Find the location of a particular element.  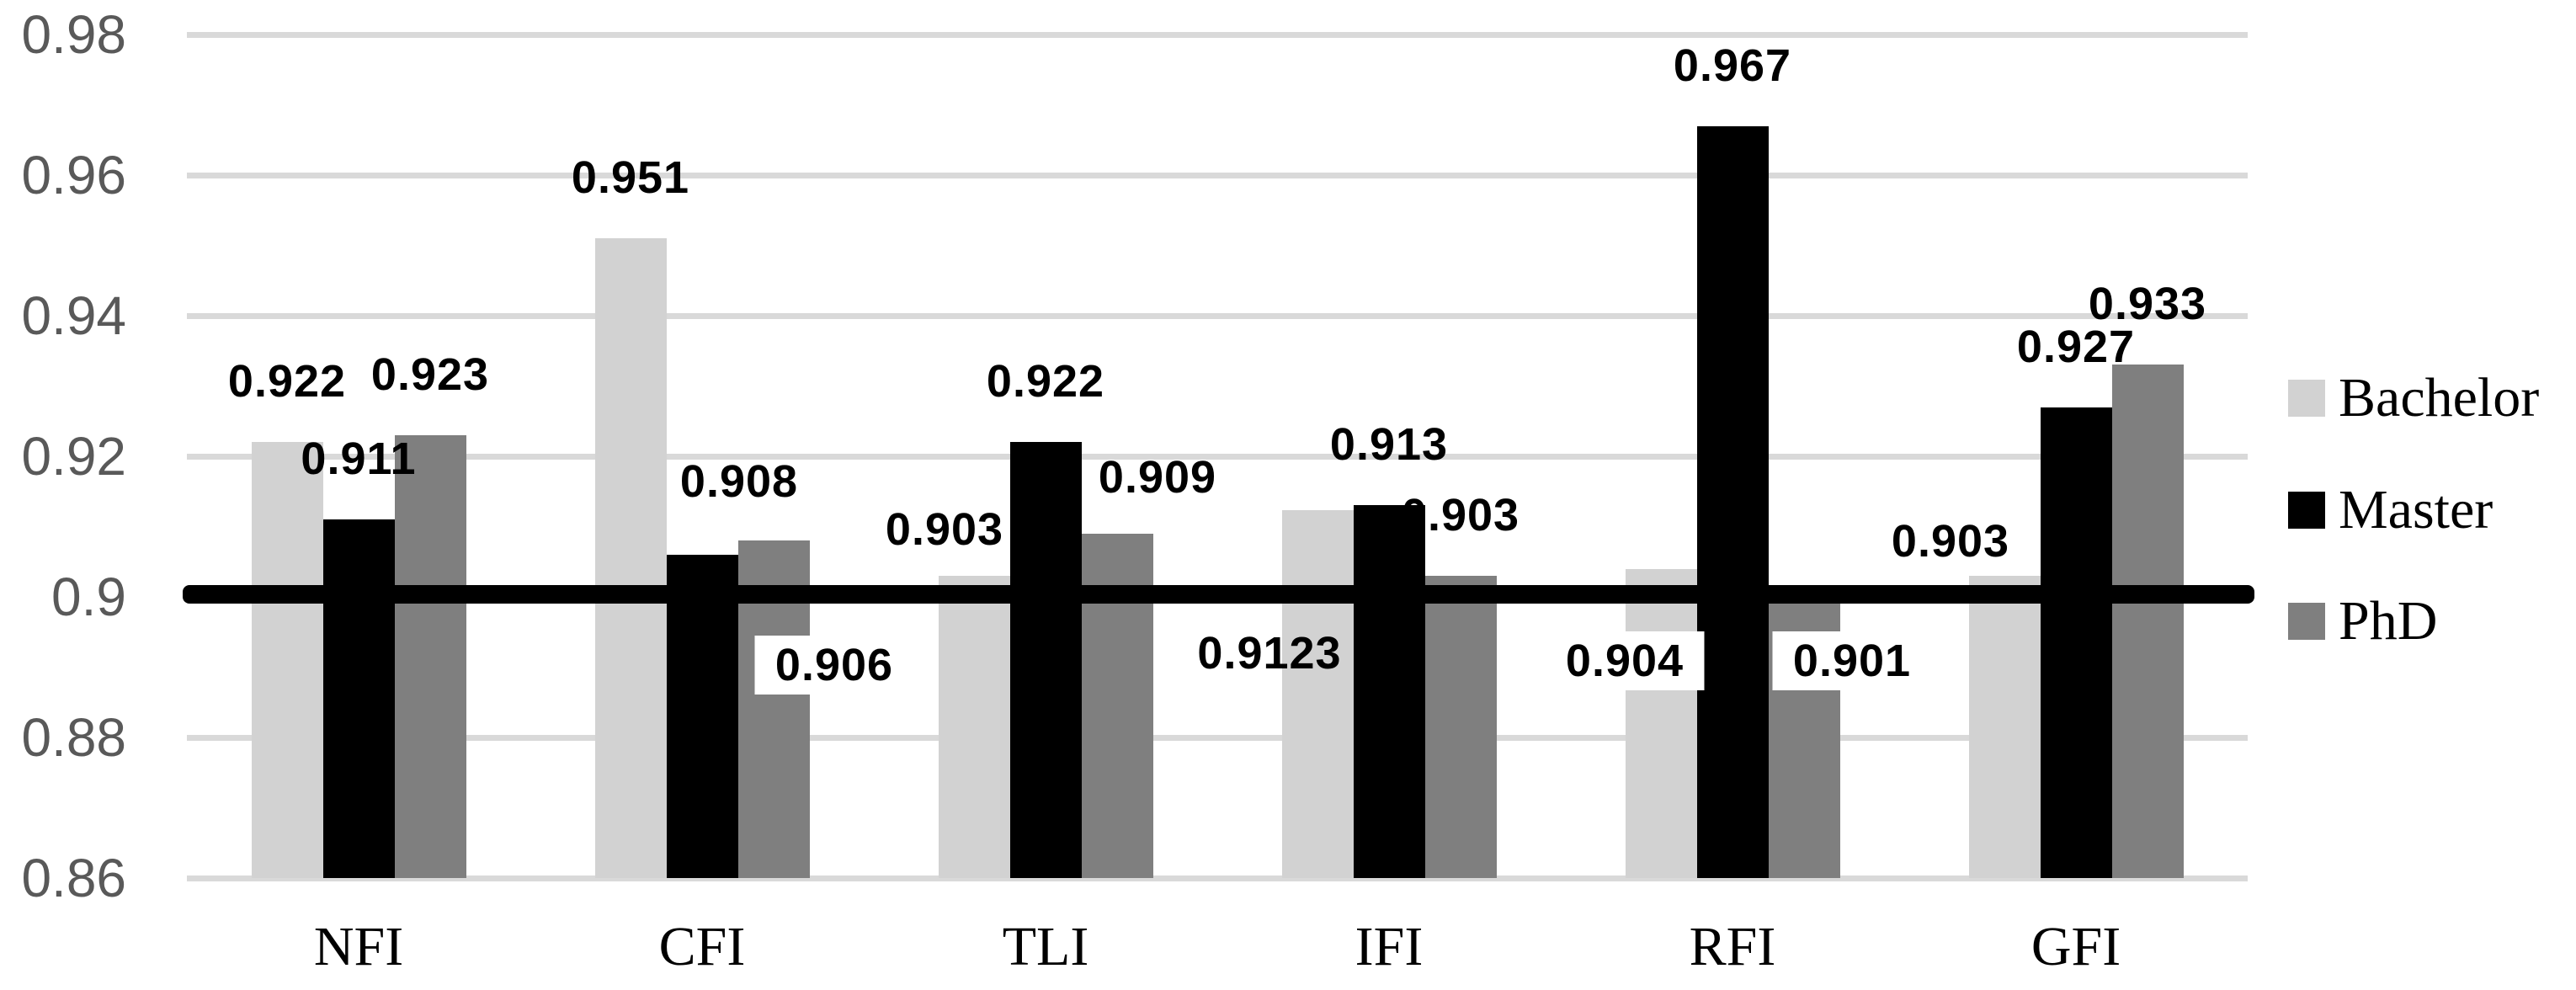

legend-label-phd: PhD is located at coordinates (2389, 621).